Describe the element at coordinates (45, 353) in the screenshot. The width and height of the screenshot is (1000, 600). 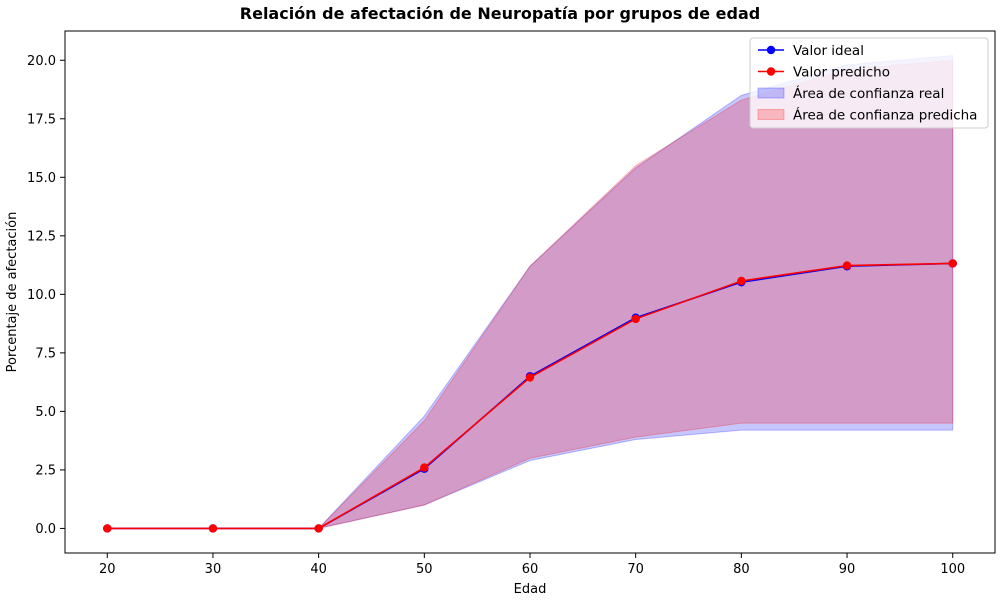
I see `y-tick-label: 7.5` at that location.